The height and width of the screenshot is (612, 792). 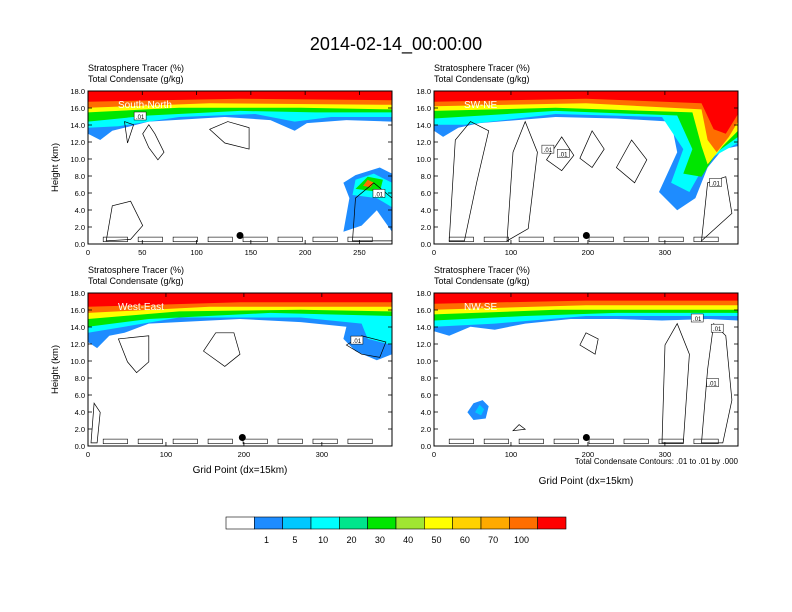 I want to click on panel-label: NW-SE, so click(x=480, y=307).